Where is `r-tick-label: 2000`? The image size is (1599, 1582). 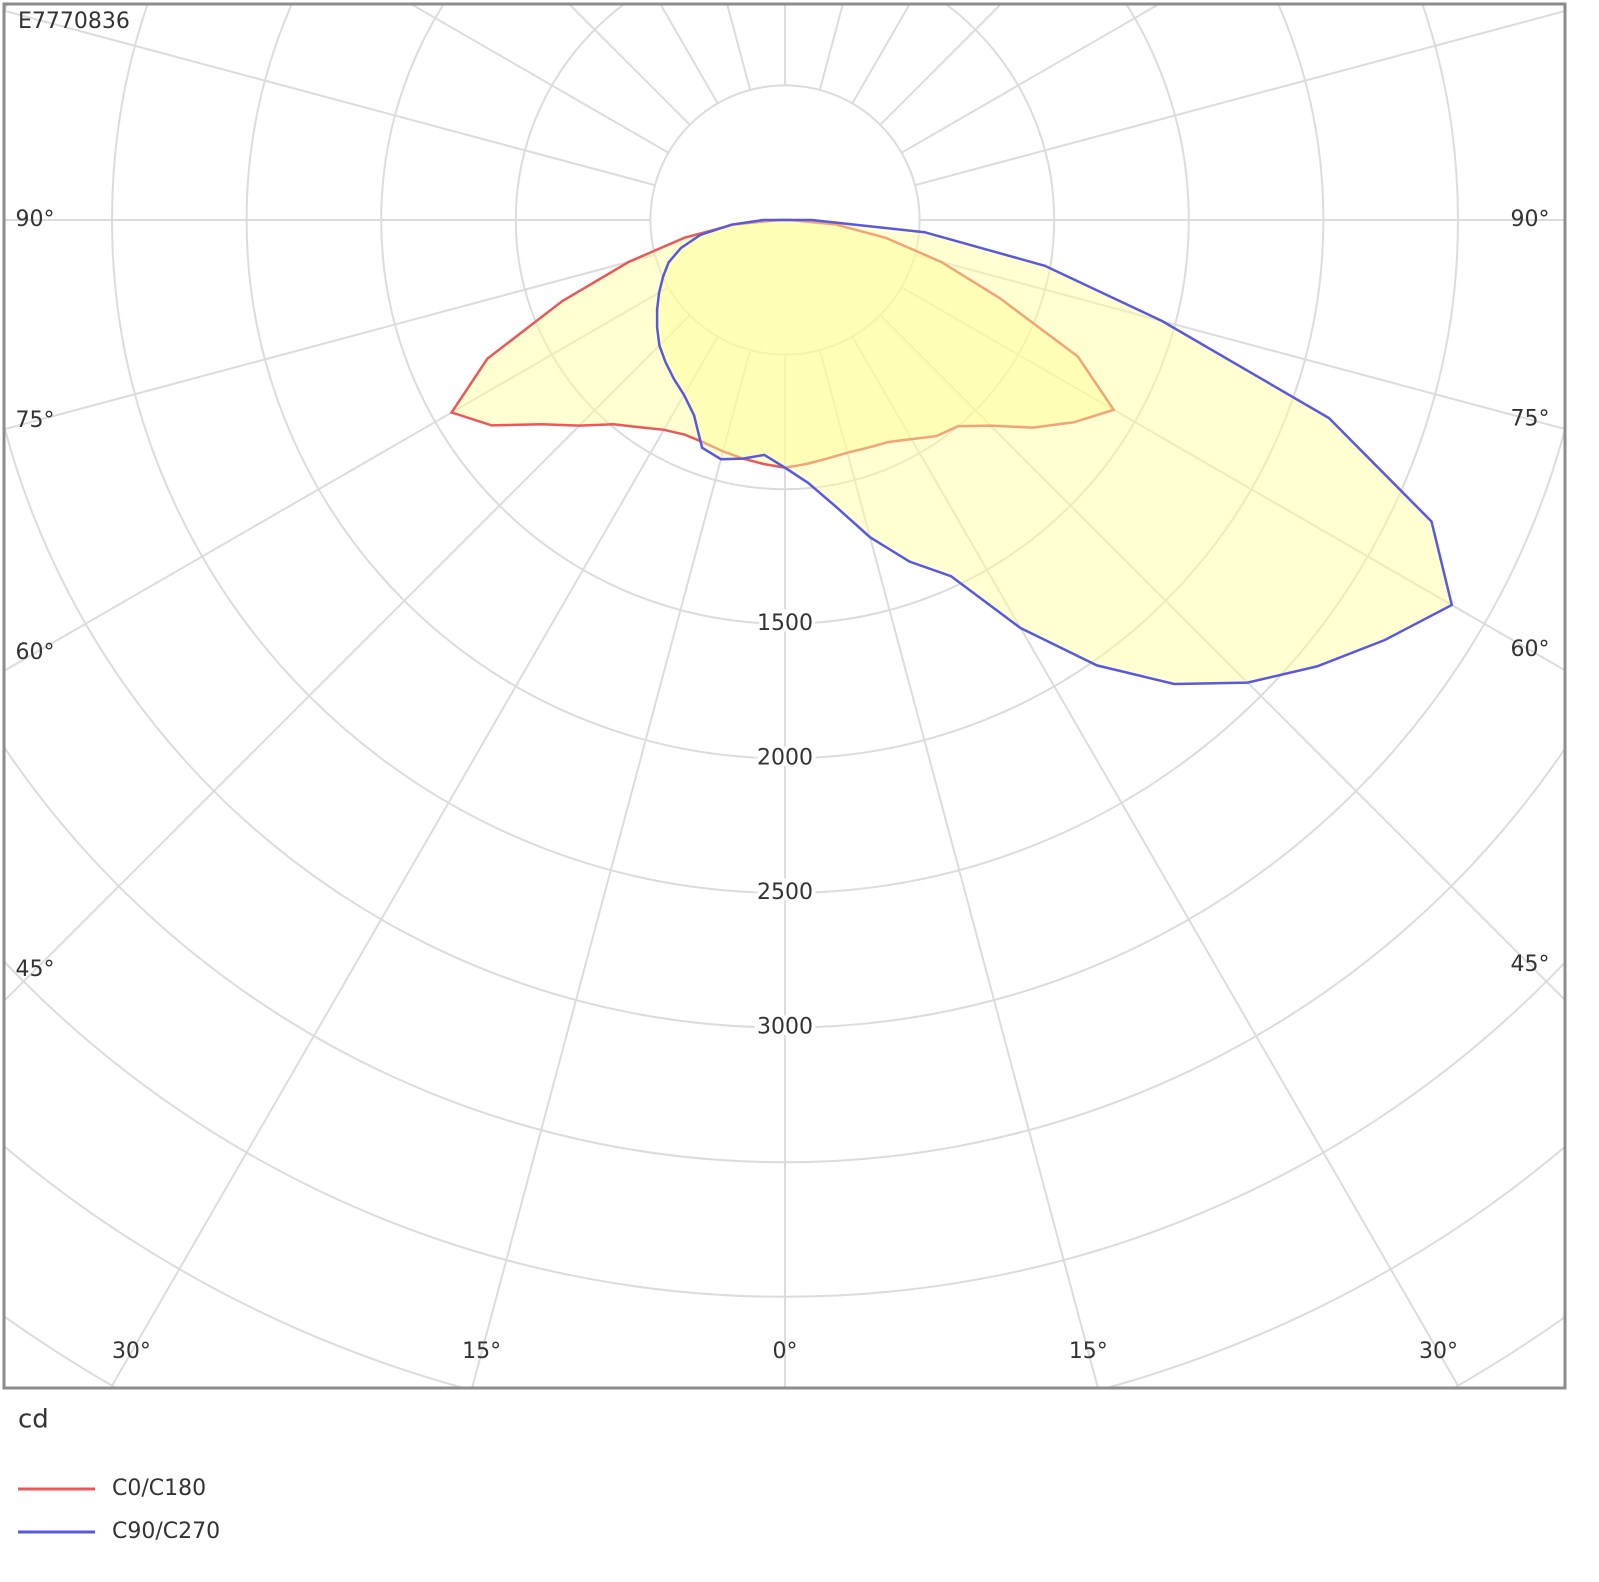
r-tick-label: 2000 is located at coordinates (785, 757).